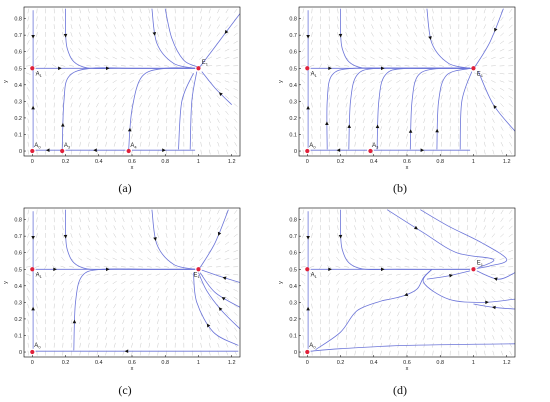 The width and height of the screenshot is (550, 402). What do you see at coordinates (20, 152) in the screenshot?
I see `y-tick-label: 0` at bounding box center [20, 152].